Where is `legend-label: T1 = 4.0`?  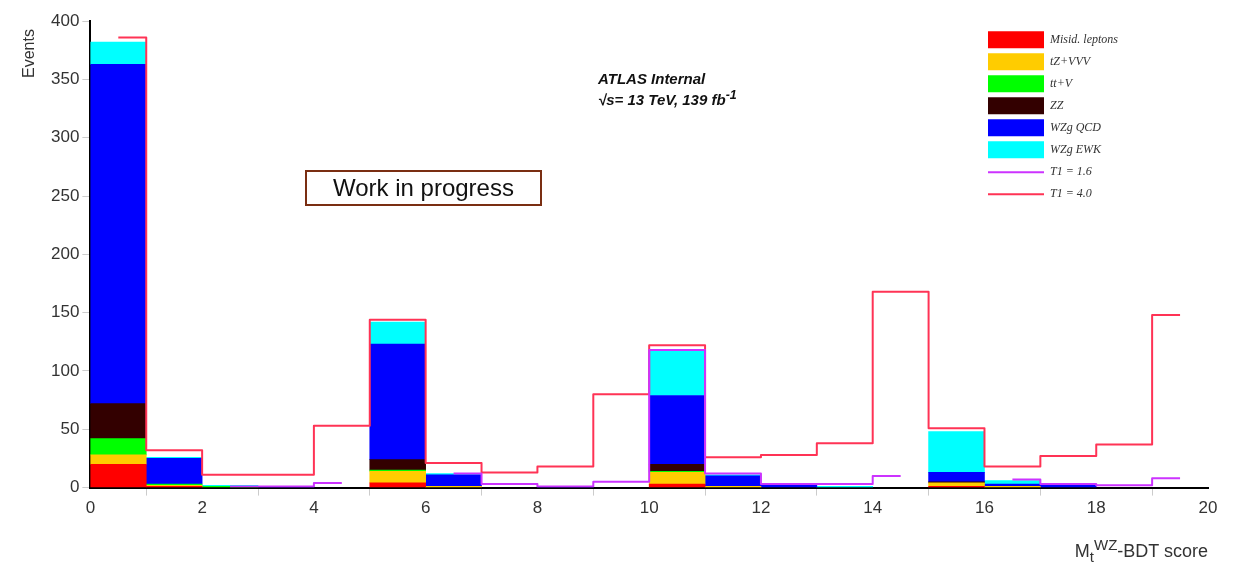 legend-label: T1 = 4.0 is located at coordinates (1071, 193).